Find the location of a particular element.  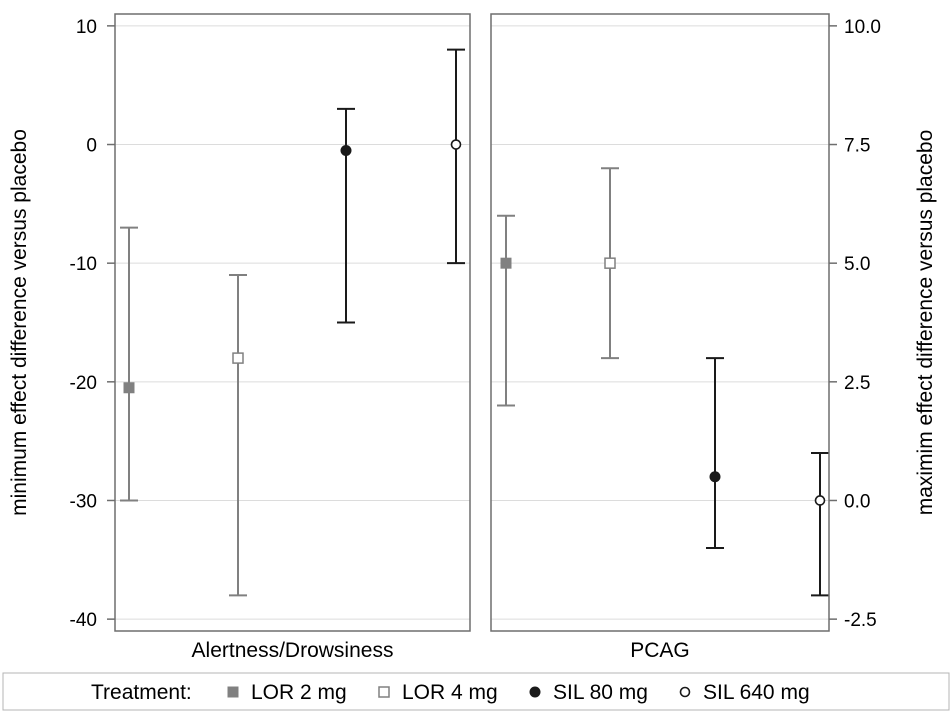

y-tick-label-left: 10 is located at coordinates (86, 27).